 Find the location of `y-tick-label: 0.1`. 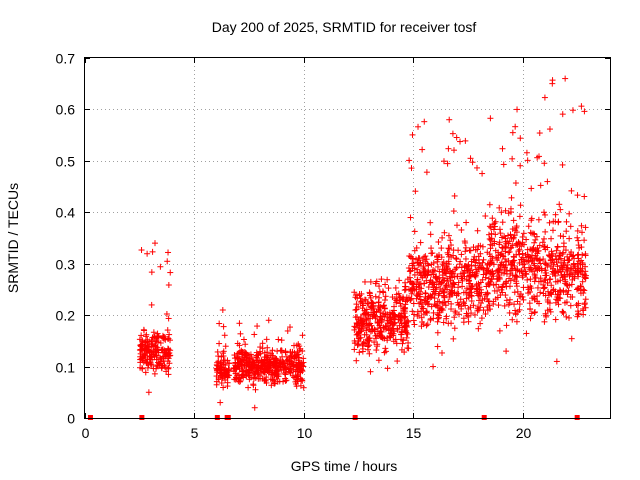

y-tick-label: 0.1 is located at coordinates (66, 368).